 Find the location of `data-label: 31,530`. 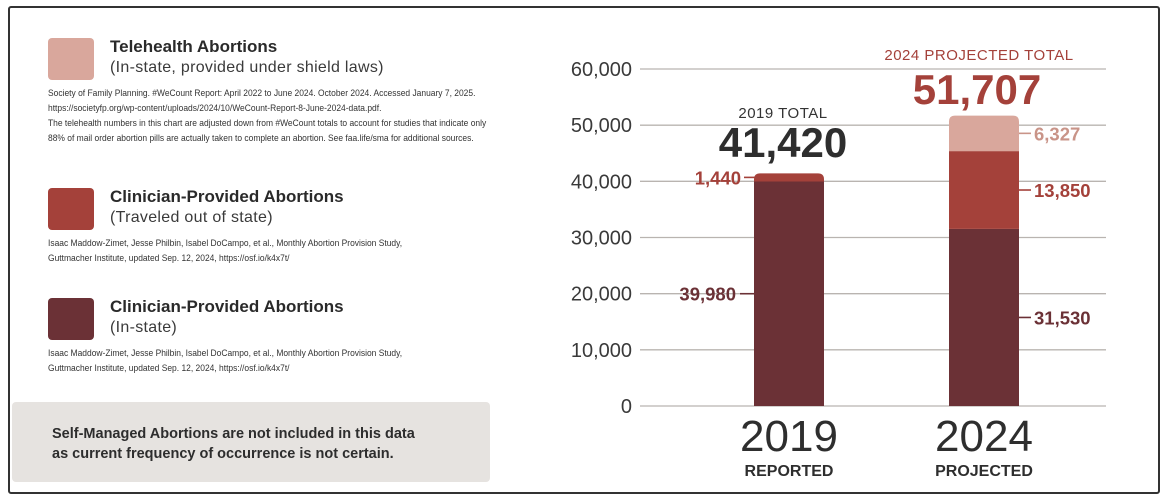

data-label: 31,530 is located at coordinates (1062, 317).